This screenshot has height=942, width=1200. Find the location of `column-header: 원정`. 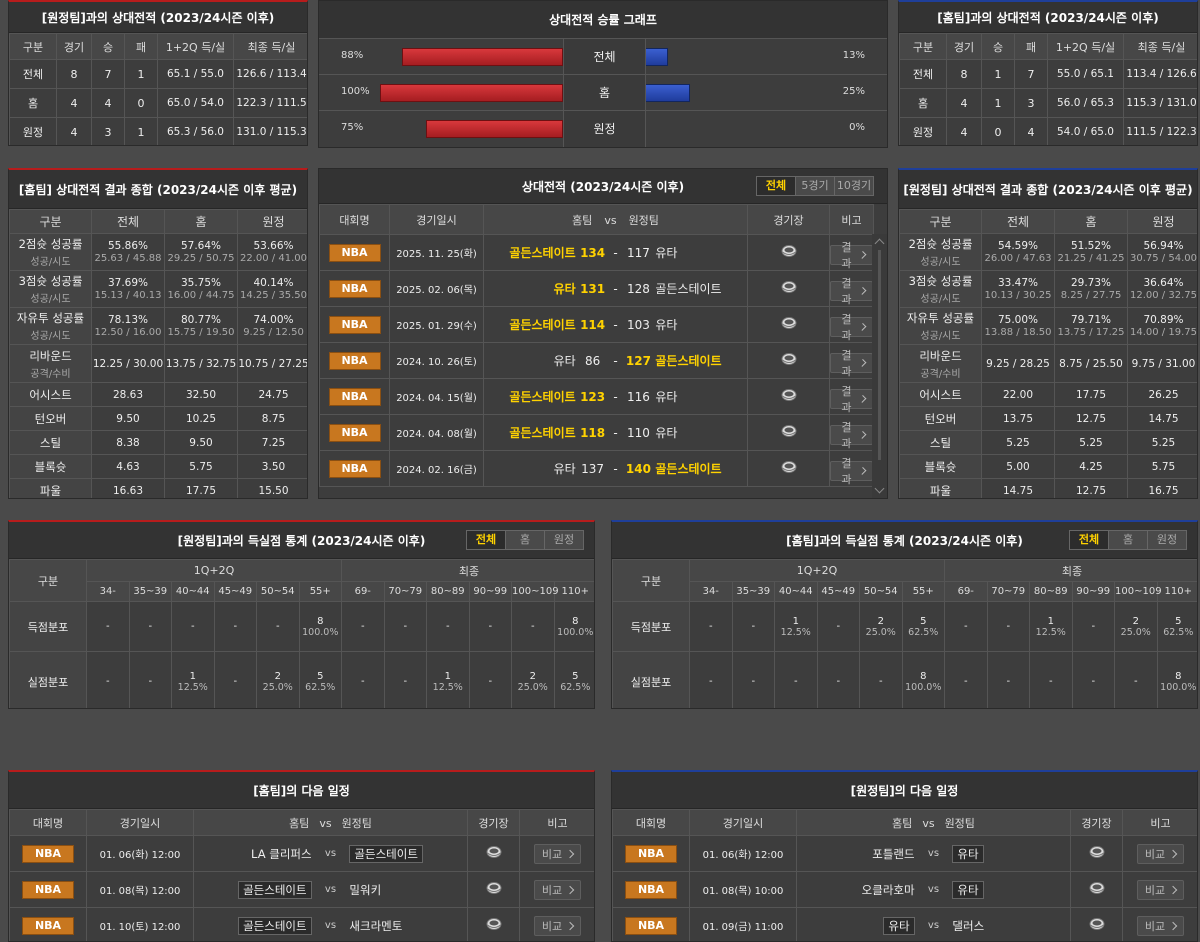

column-header: 원정 is located at coordinates (1162, 221).